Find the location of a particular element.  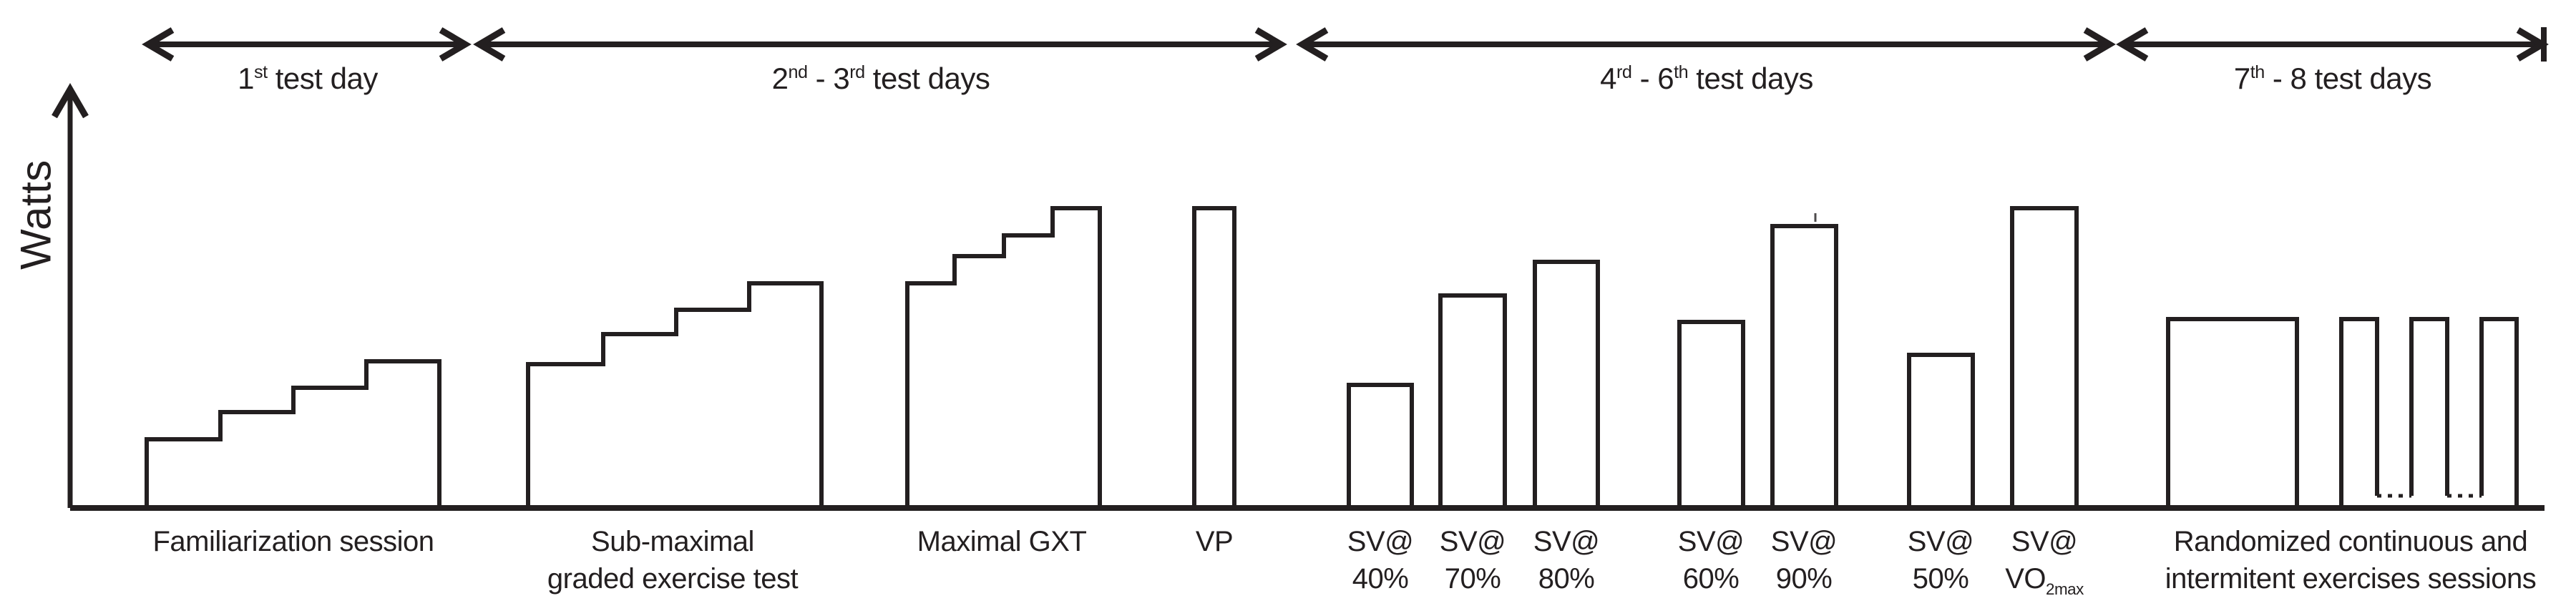

duration-arrow-2-right-arrowhead-icon is located at coordinates (1270, 44).